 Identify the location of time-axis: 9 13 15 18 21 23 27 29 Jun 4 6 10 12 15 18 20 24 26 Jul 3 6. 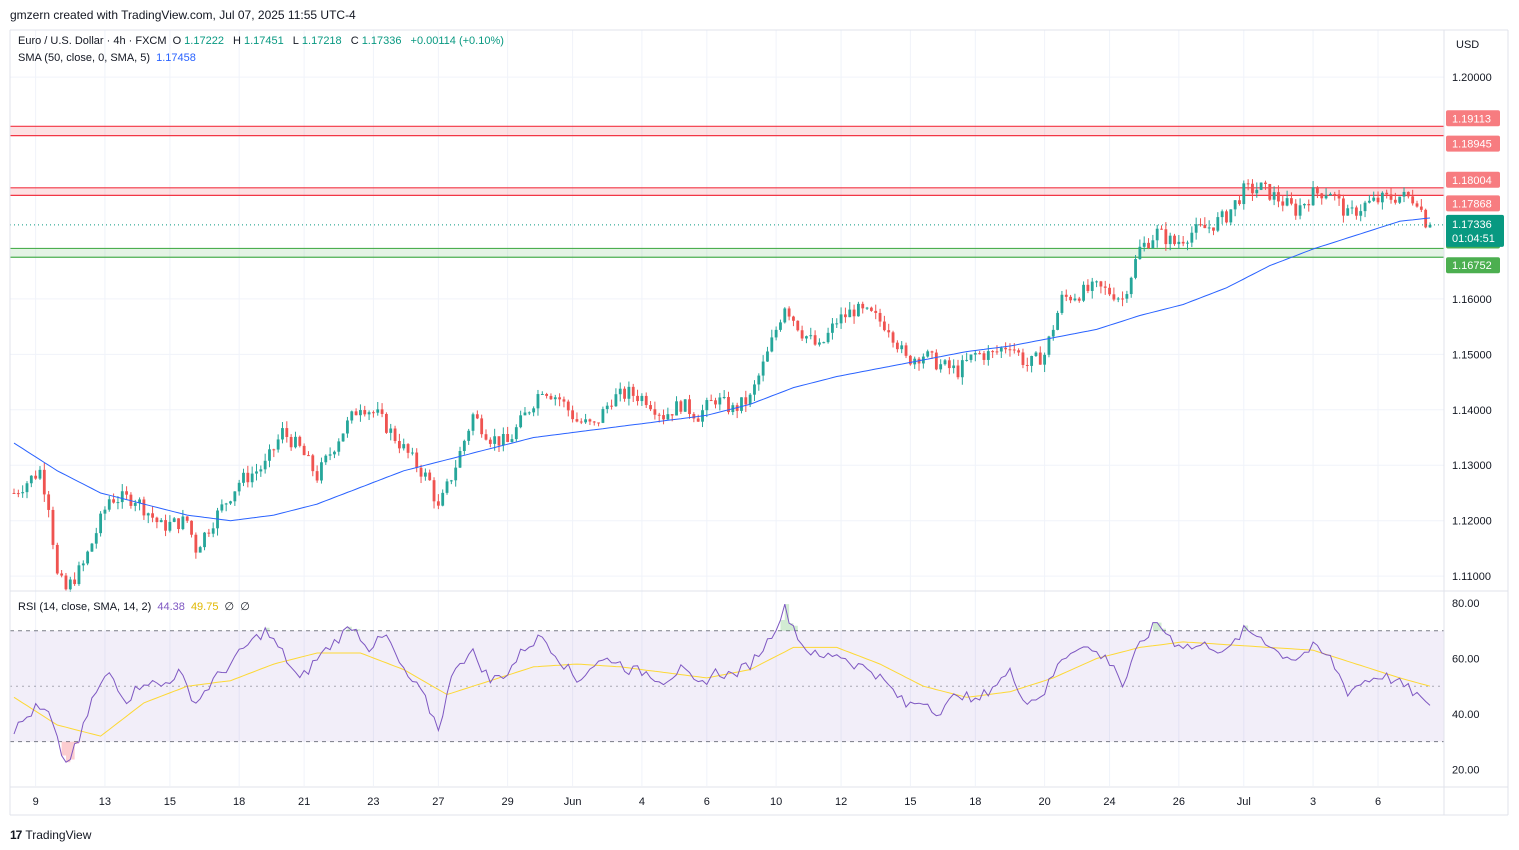
(707, 802).